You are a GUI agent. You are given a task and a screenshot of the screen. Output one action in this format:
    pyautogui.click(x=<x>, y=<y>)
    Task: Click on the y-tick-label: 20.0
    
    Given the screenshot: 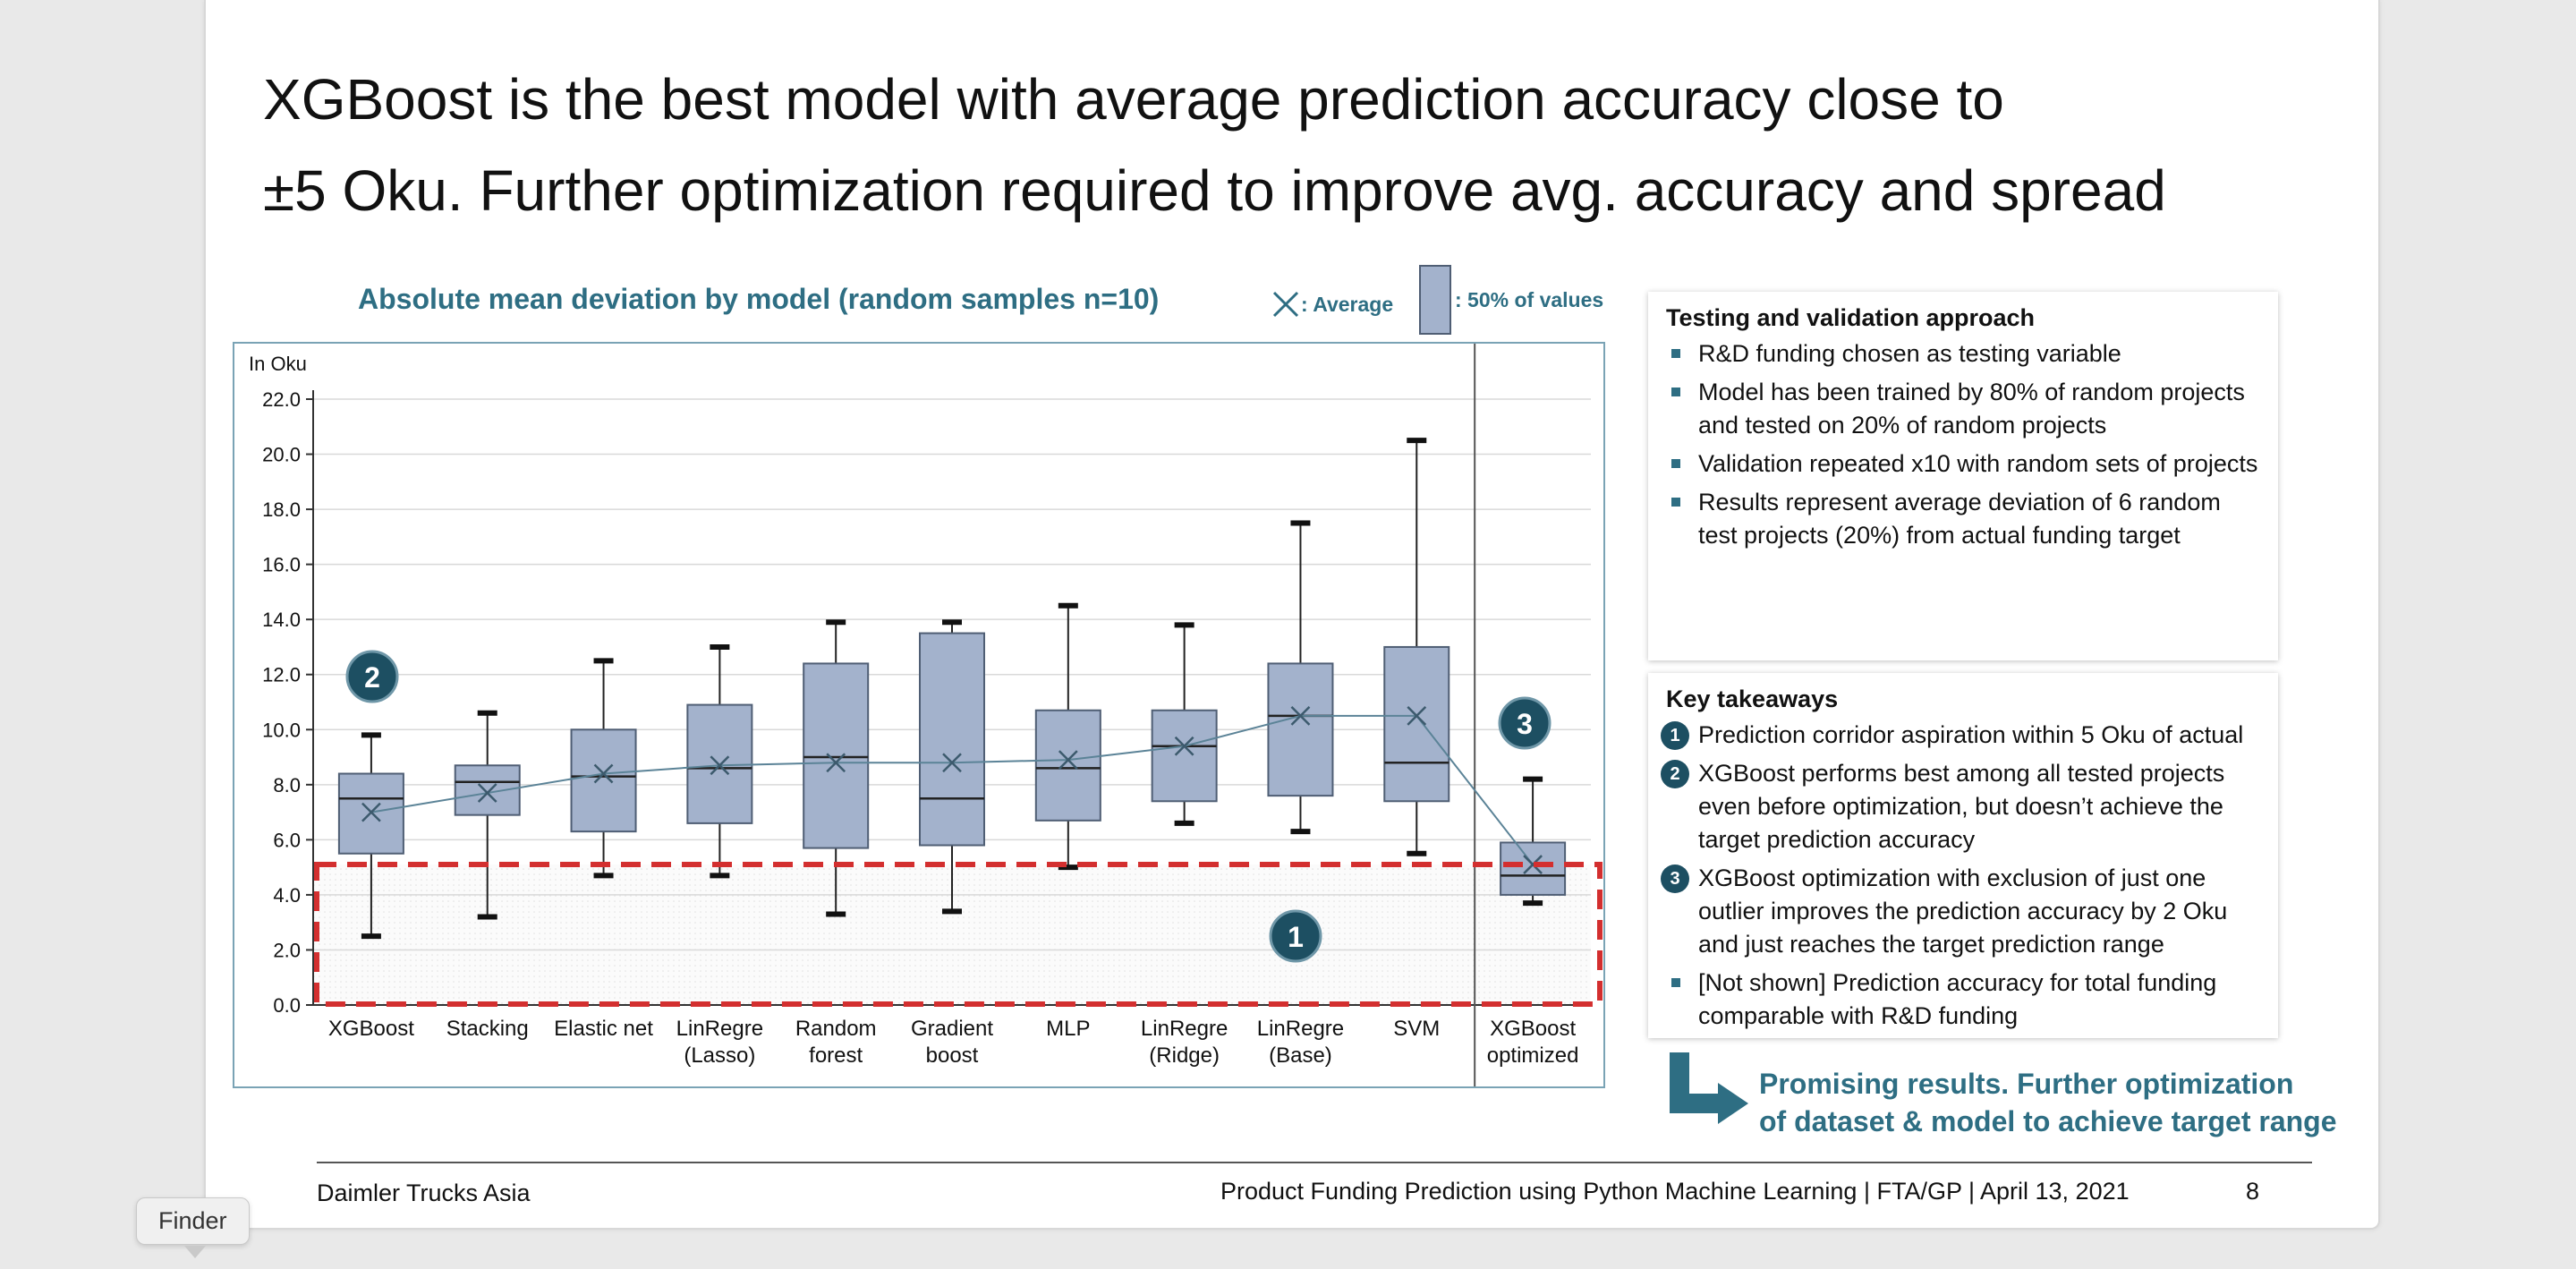 What is the action you would take?
    pyautogui.click(x=281, y=455)
    